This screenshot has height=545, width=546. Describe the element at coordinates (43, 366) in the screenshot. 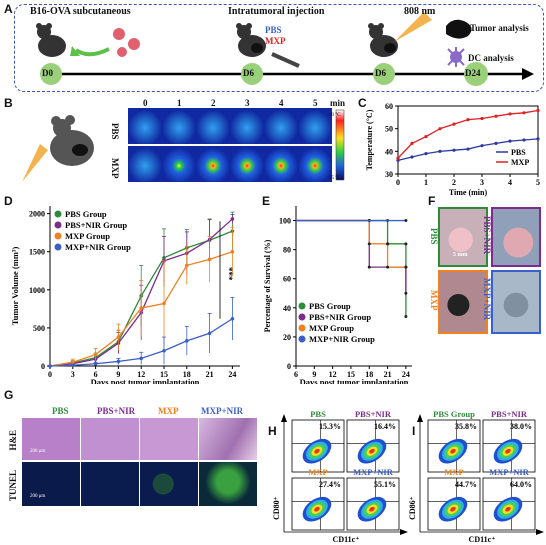

I see `y-tick-label: 0` at that location.